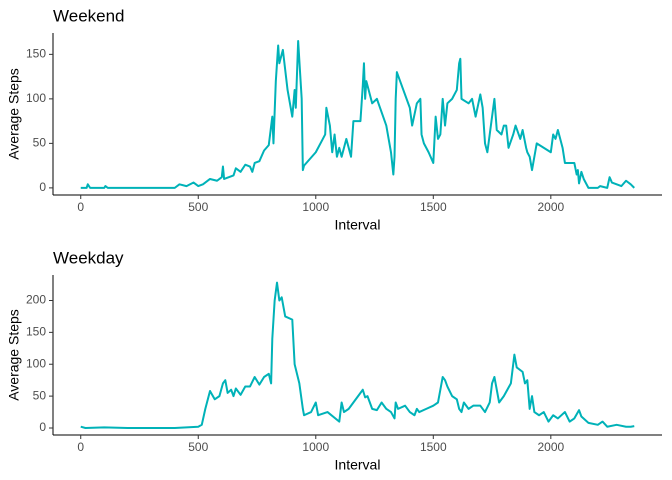 The height and width of the screenshot is (480, 672). Describe the element at coordinates (88, 257) in the screenshot. I see `chart-title: Weekday` at that location.